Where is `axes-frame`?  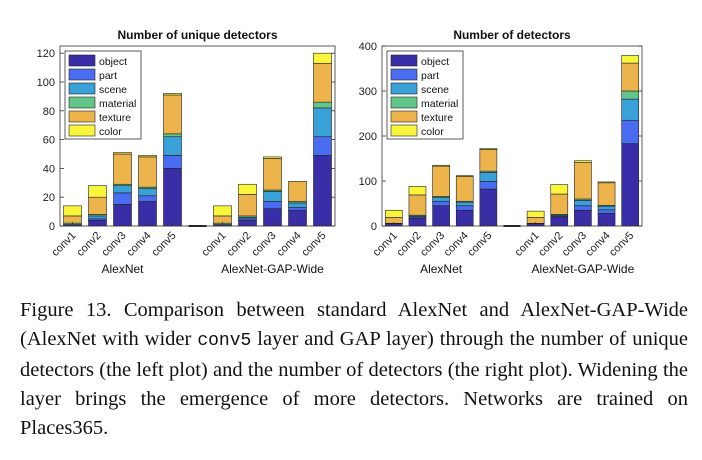
axes-frame is located at coordinates (512, 136).